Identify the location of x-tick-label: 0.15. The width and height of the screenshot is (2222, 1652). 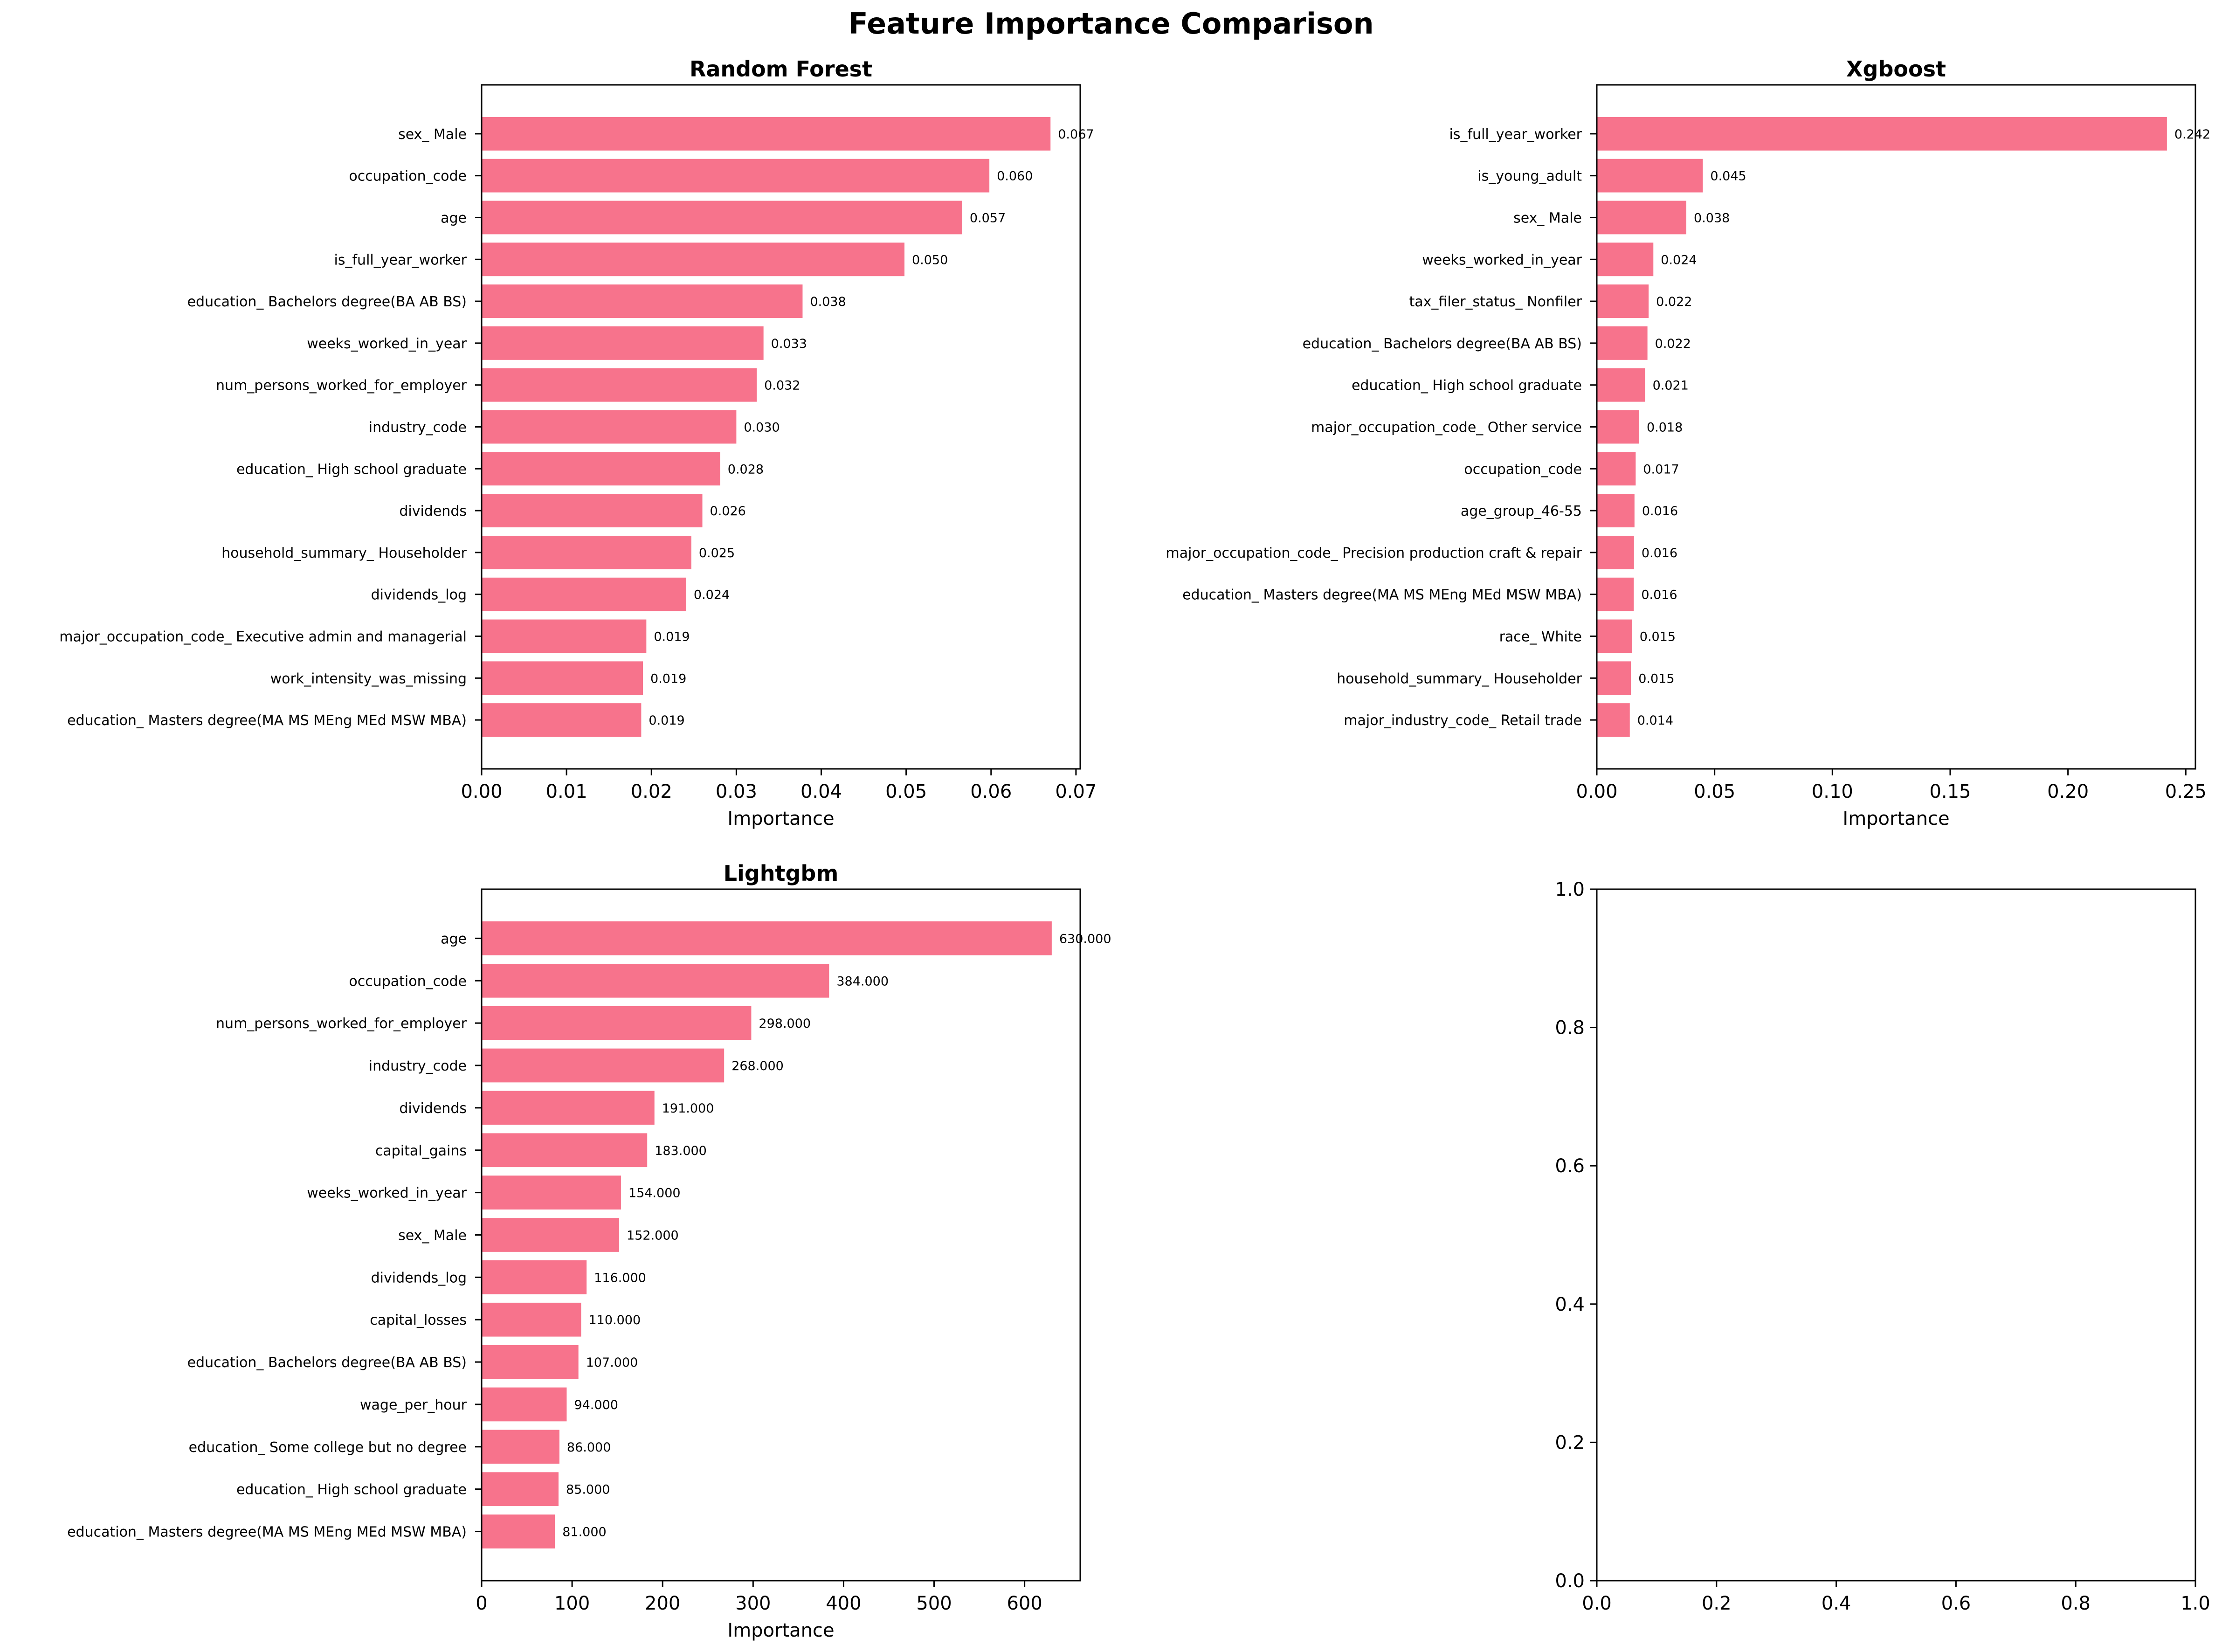
(1950, 791).